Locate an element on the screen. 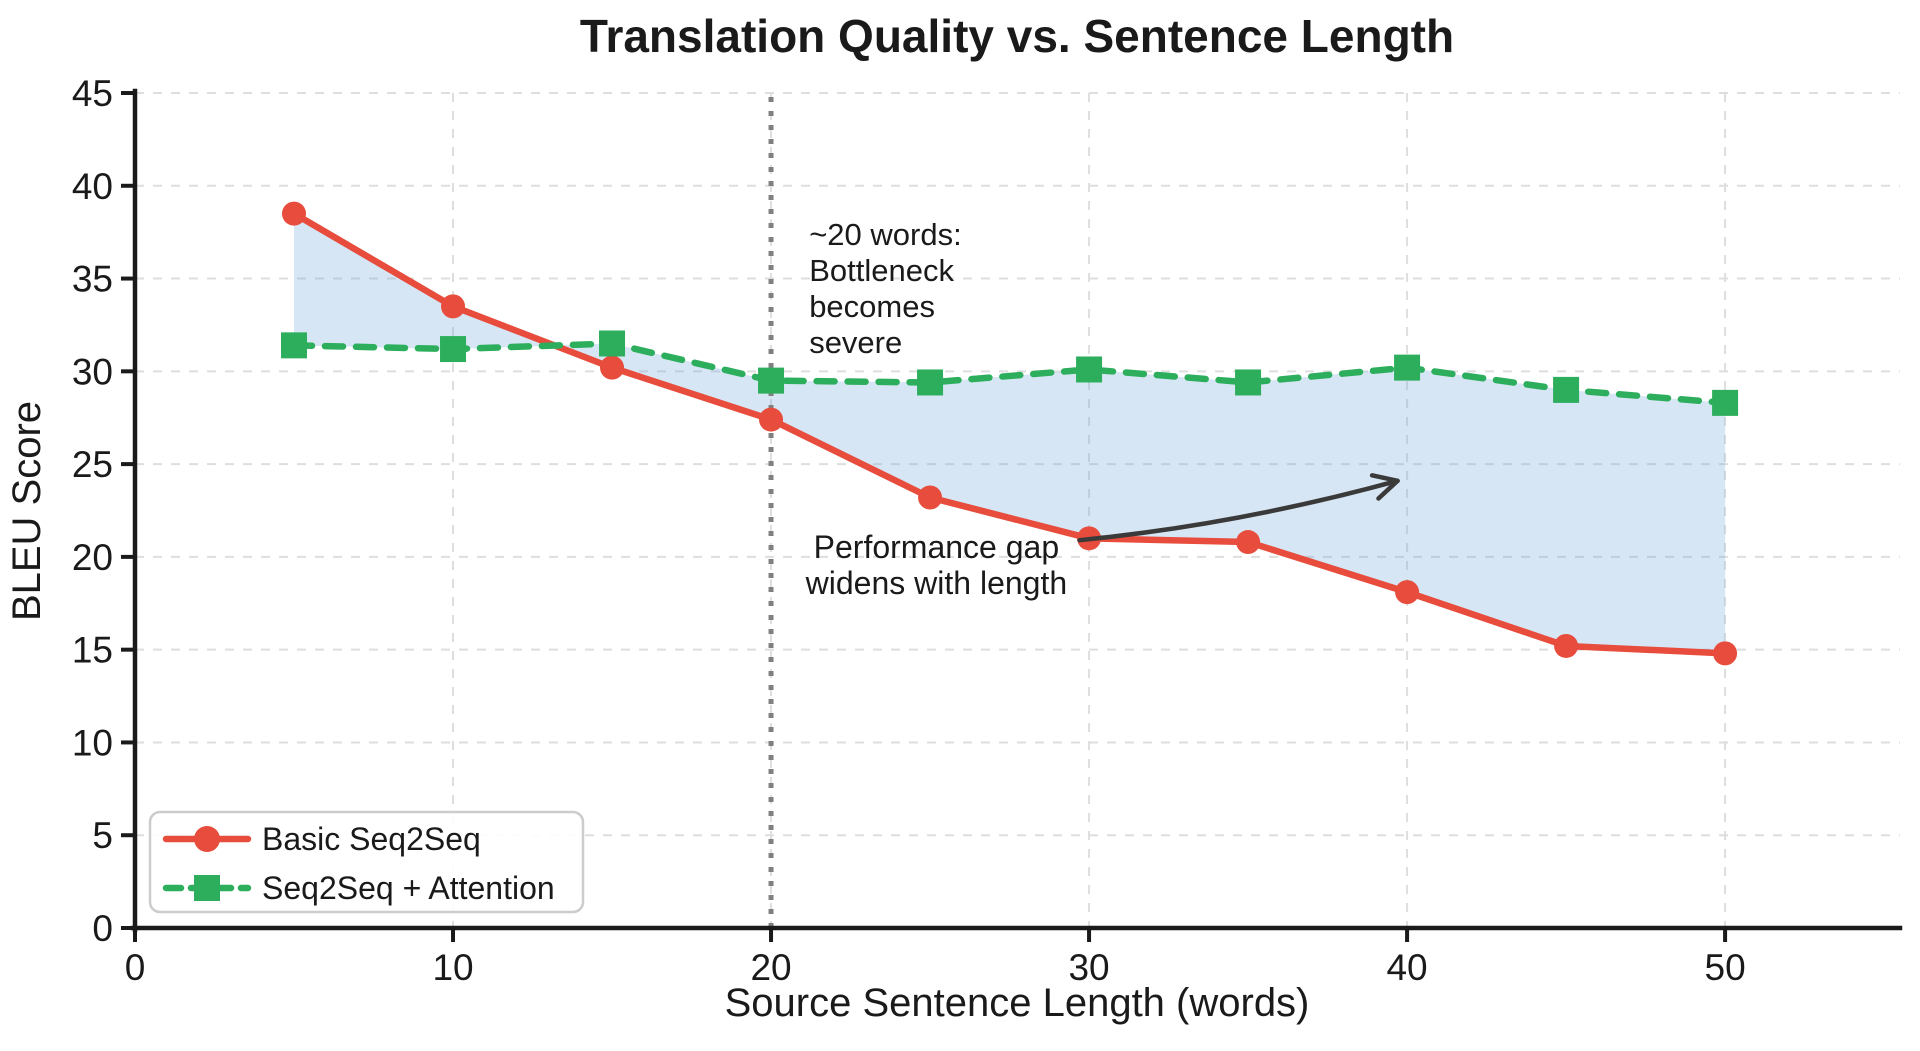 The width and height of the screenshot is (1920, 1051). legend-circle-marker-icon is located at coordinates (207, 839).